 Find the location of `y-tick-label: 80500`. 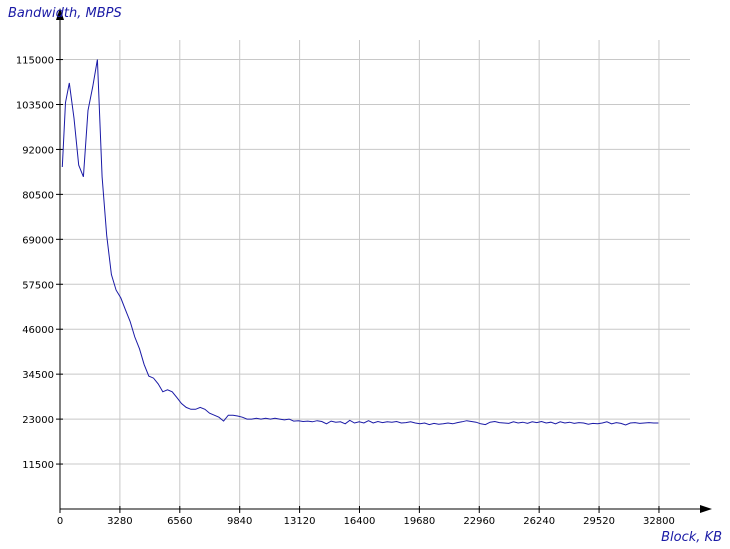

y-tick-label: 80500 is located at coordinates (38, 195).